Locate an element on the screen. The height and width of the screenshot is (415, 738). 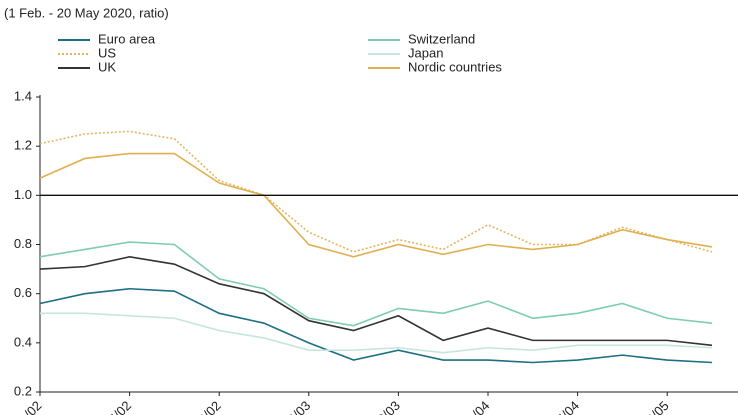
x-tick-label: 01/02 is located at coordinates (28, 406).